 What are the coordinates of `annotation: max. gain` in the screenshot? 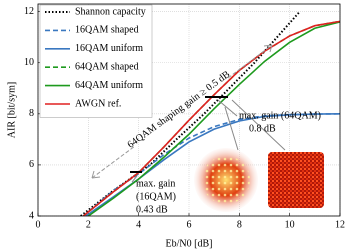 It's located at (155, 183).